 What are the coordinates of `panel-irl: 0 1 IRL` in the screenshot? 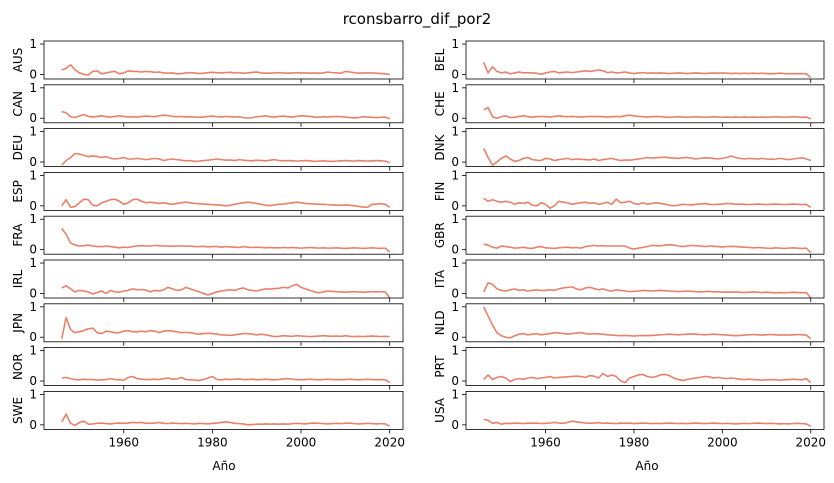 It's located at (207, 279).